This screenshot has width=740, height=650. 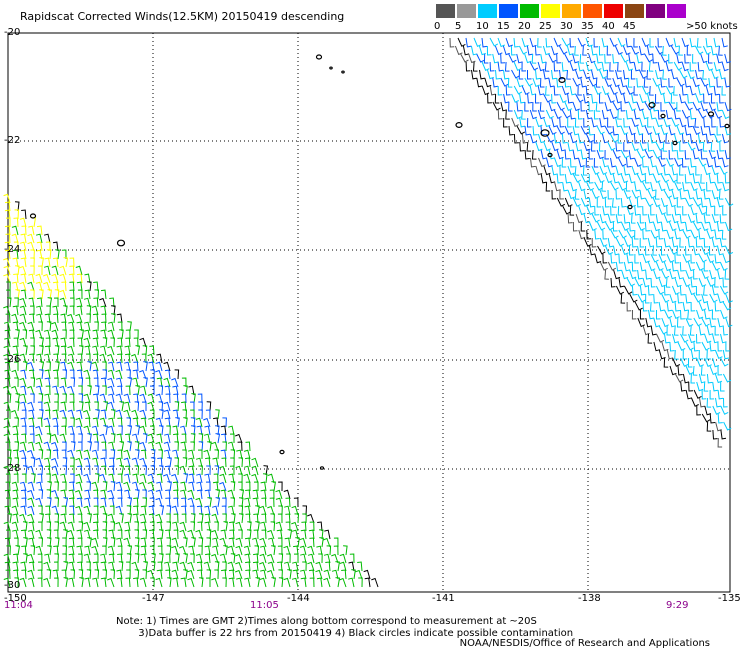 What do you see at coordinates (12, 468) in the screenshot?
I see `lat-label-28: -28` at bounding box center [12, 468].